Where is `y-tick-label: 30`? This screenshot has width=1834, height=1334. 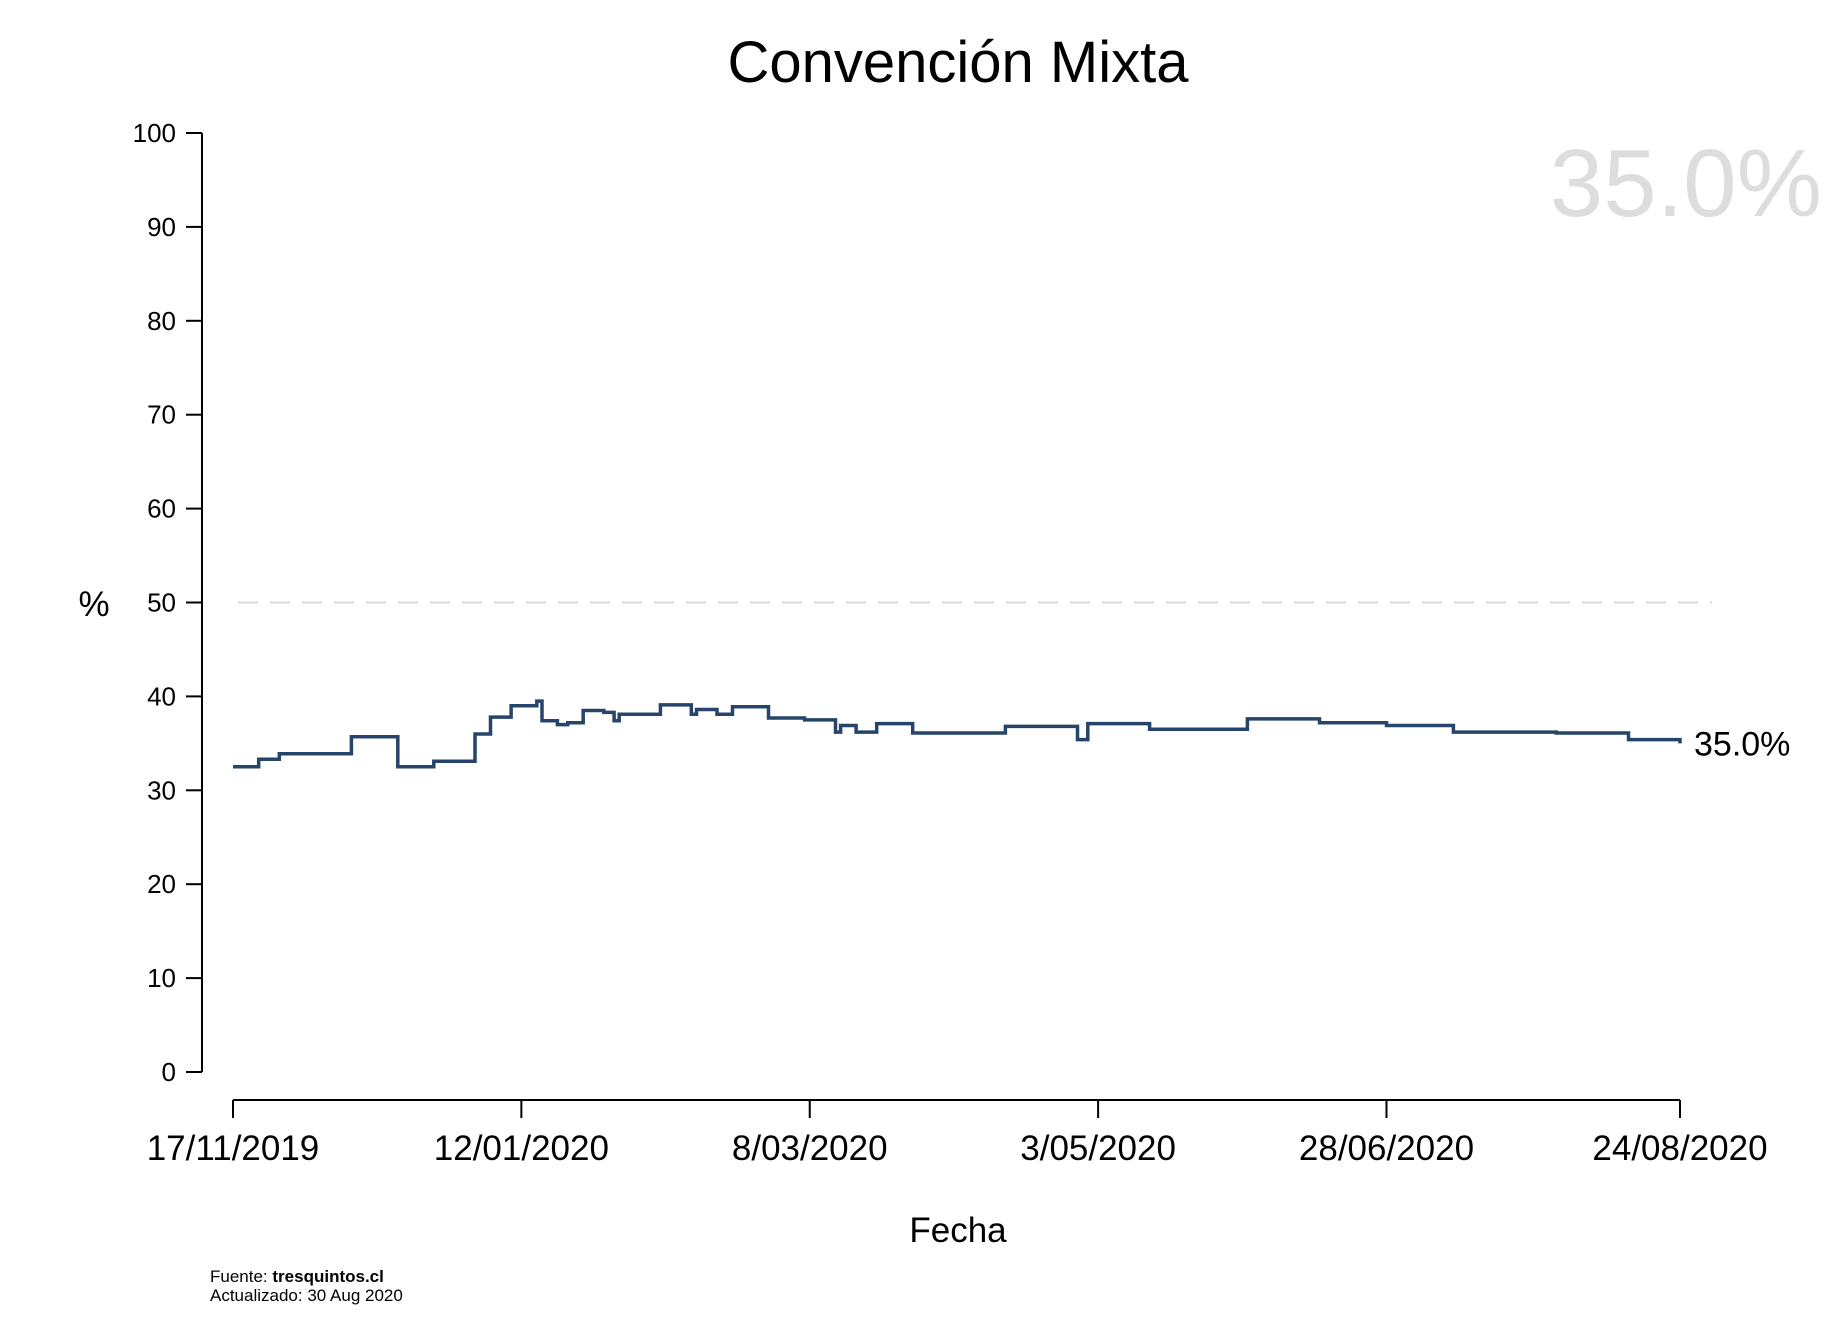
y-tick-label: 30 is located at coordinates (161, 790).